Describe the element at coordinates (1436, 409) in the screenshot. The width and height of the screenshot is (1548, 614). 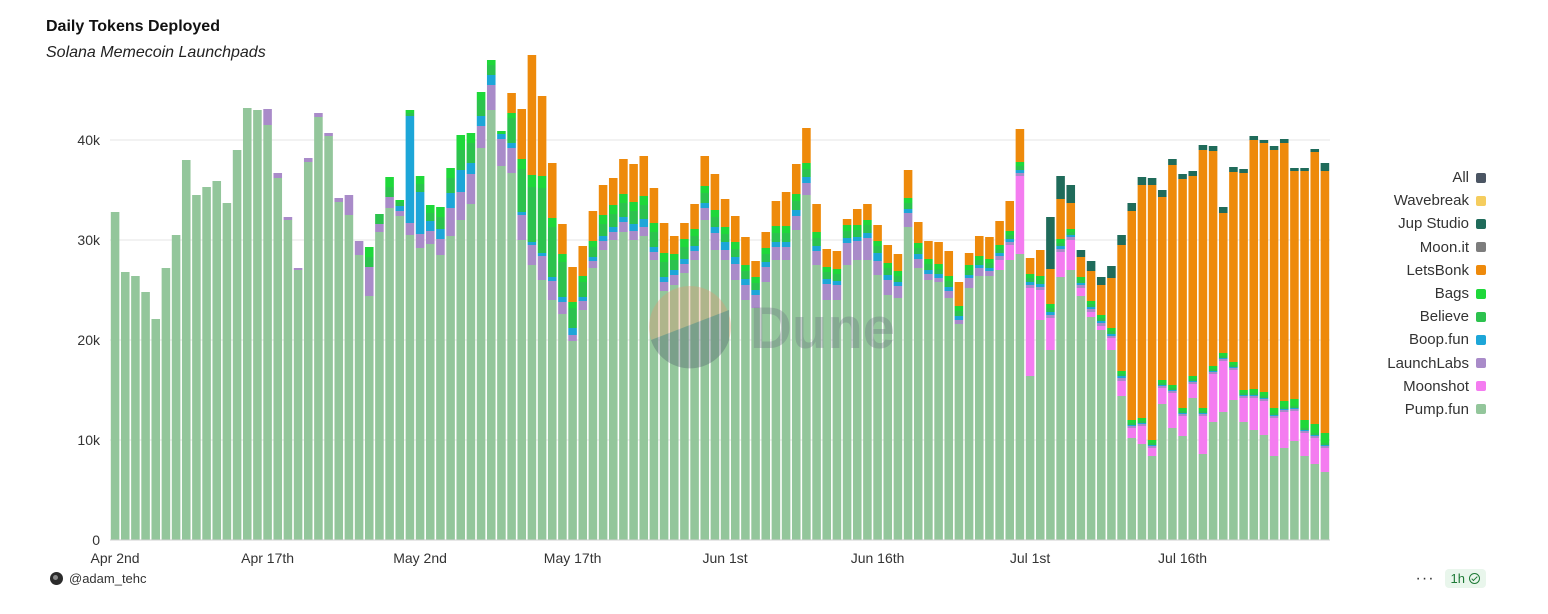
I see `legend-item-pump: Pump.fun` at that location.